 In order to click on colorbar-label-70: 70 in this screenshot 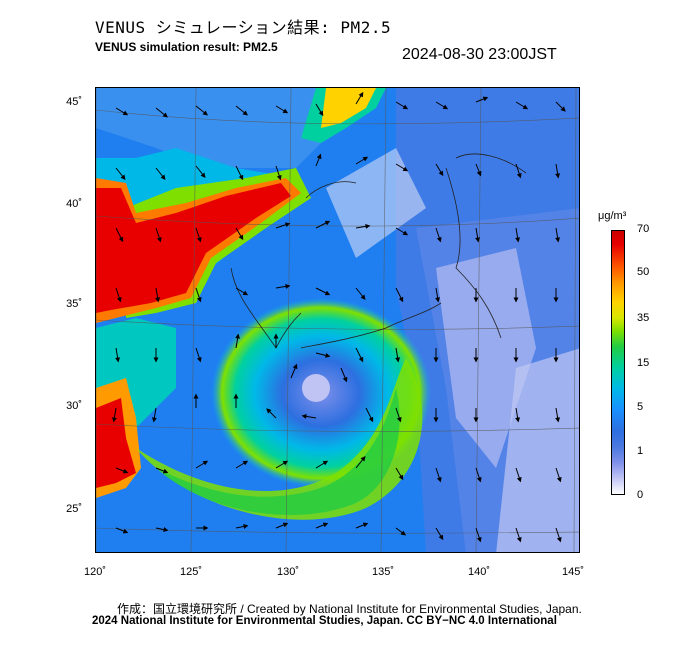, I will do `click(643, 229)`.